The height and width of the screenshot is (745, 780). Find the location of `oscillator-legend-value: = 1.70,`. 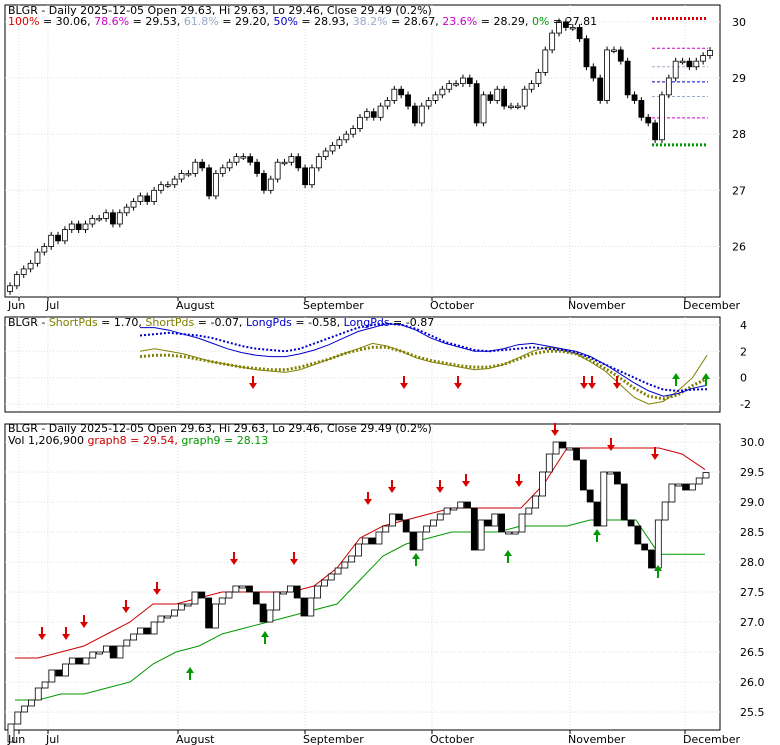

oscillator-legend-value: = 1.70, is located at coordinates (122, 322).